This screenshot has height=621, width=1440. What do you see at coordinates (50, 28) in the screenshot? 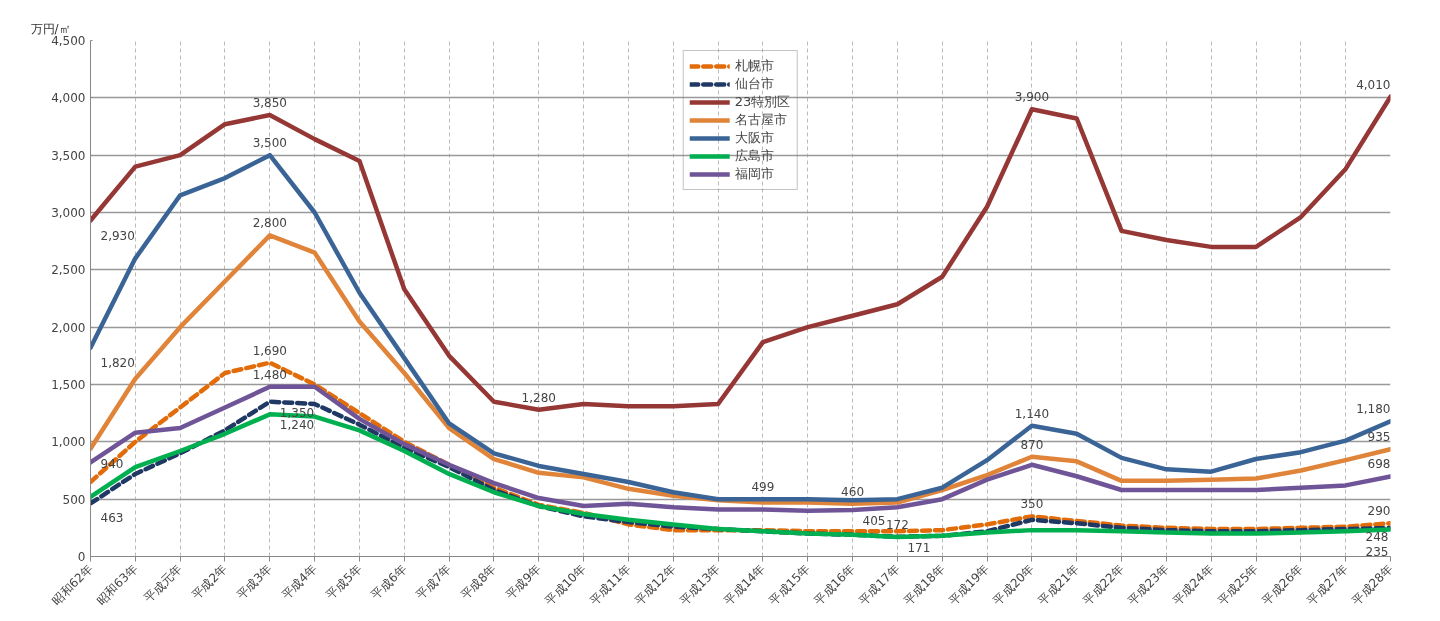
I see `y-axis-title: 万円/㎡` at bounding box center [50, 28].